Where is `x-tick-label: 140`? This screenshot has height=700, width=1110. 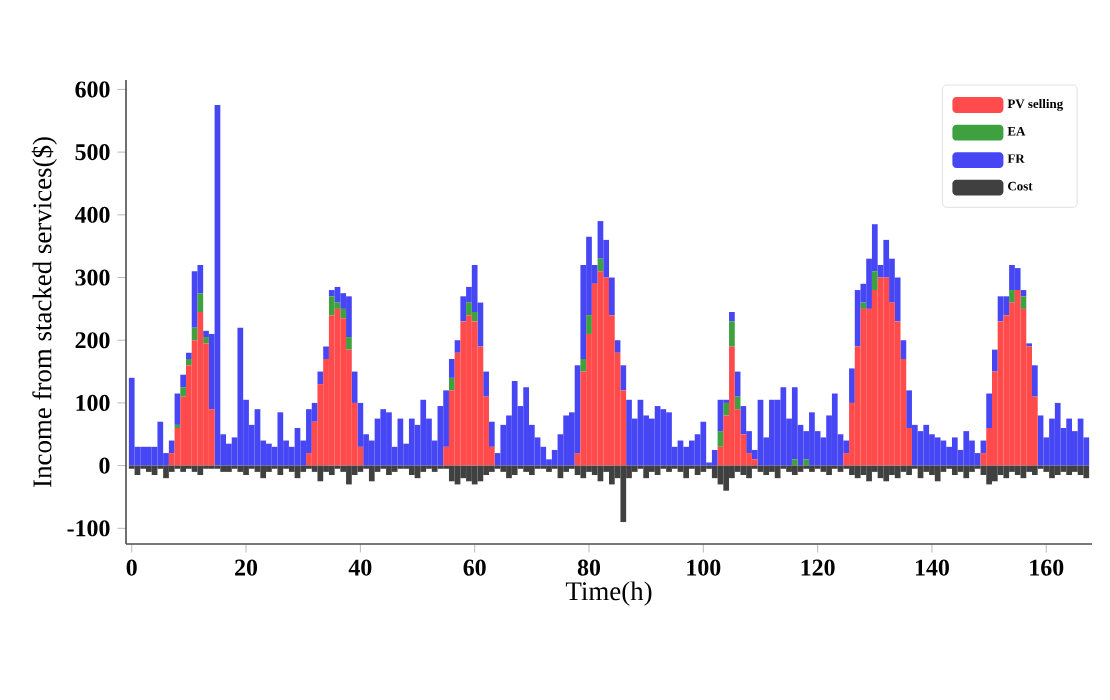 x-tick-label: 140 is located at coordinates (932, 567).